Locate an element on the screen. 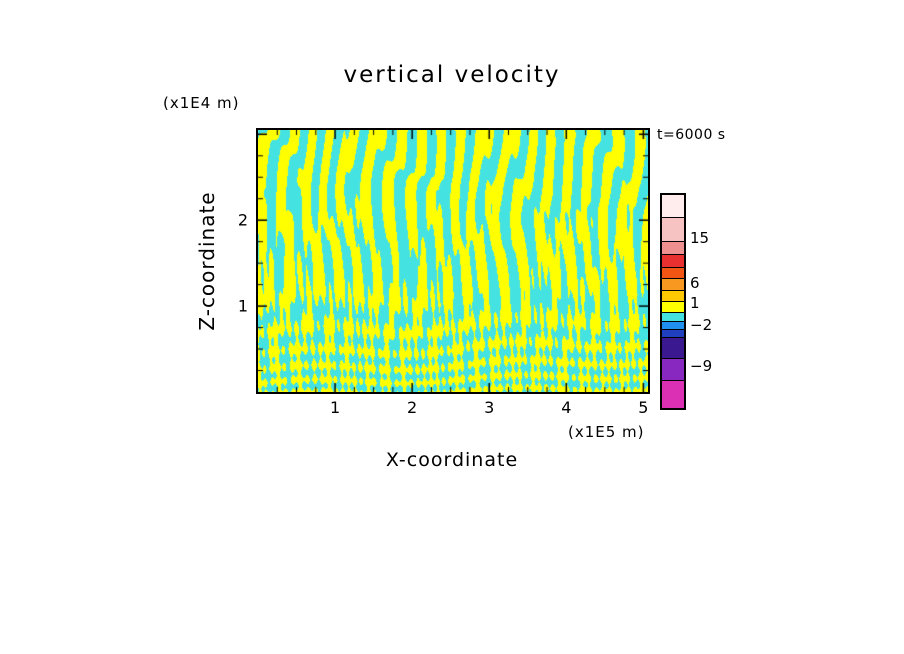  colorbar-tick-label: 15 is located at coordinates (700, 238).